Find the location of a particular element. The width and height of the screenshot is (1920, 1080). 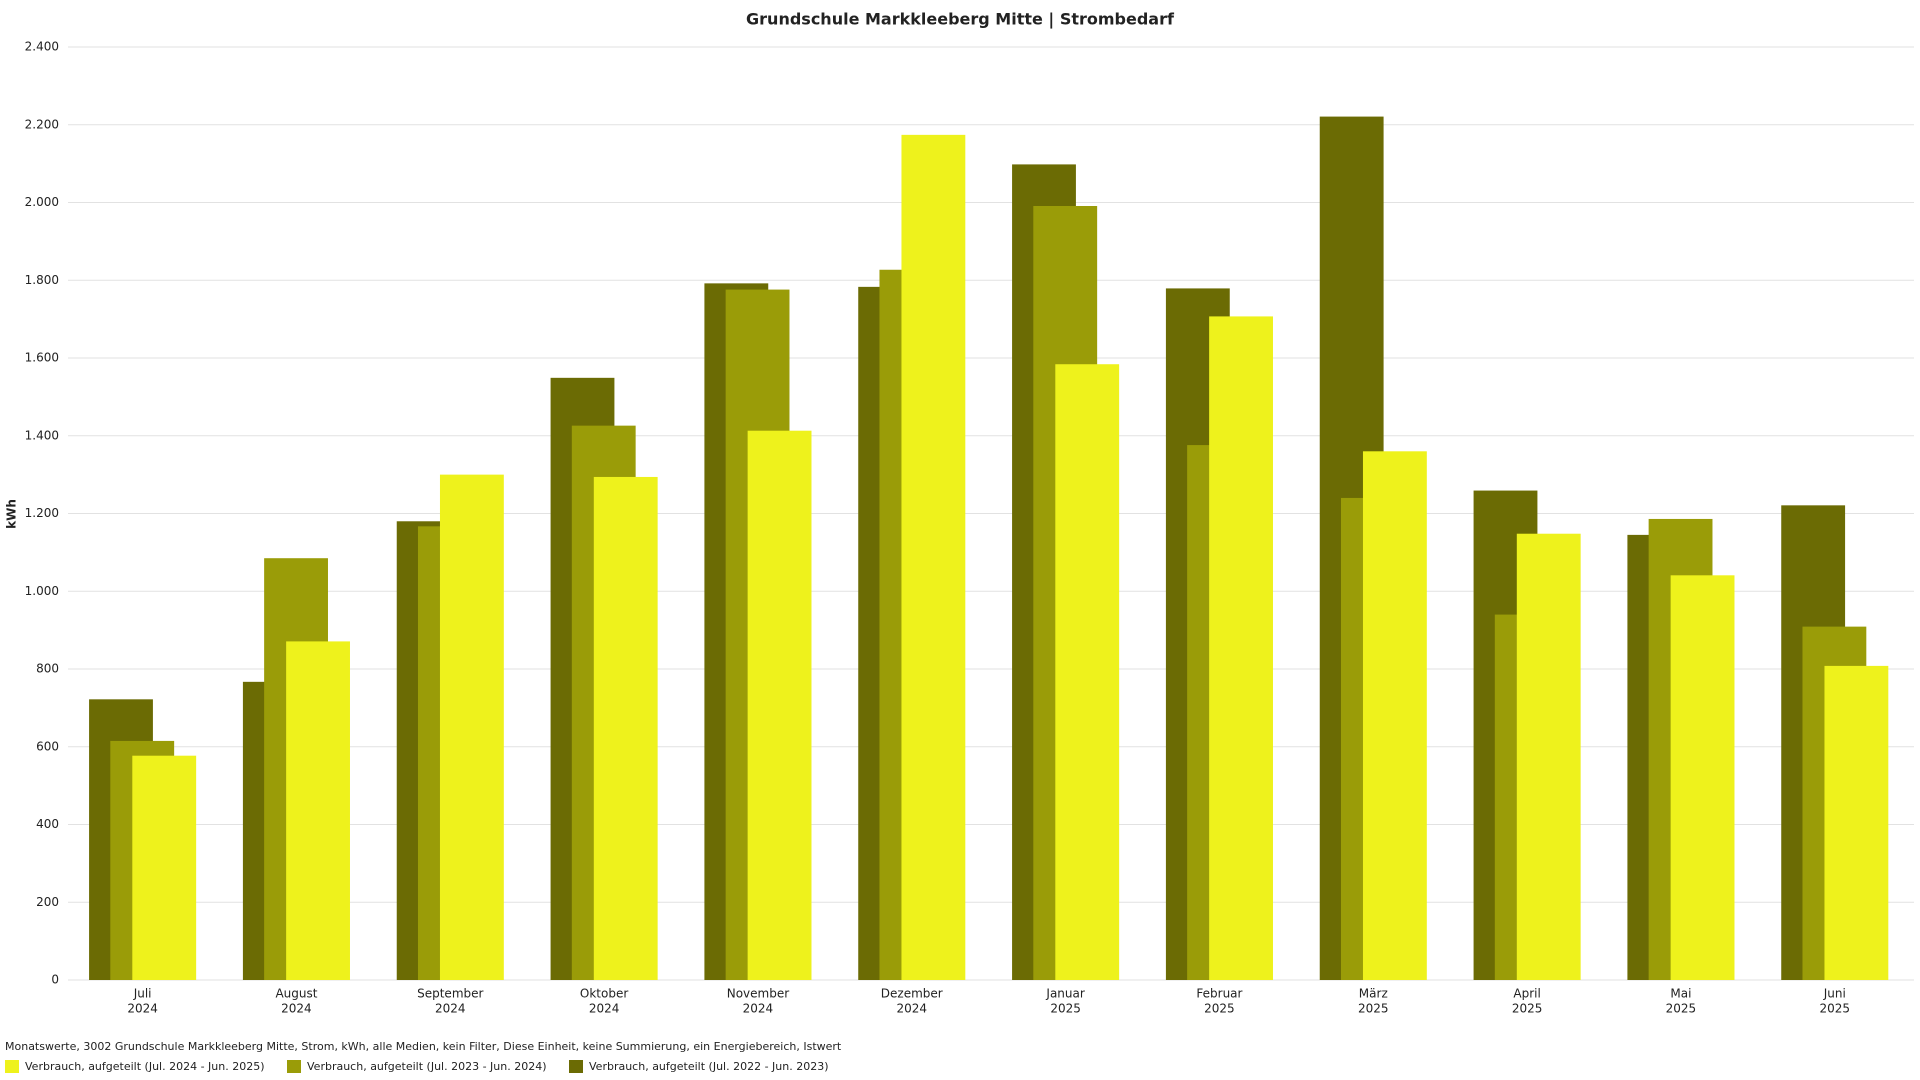

y-tick-label: 0 is located at coordinates (55, 980).